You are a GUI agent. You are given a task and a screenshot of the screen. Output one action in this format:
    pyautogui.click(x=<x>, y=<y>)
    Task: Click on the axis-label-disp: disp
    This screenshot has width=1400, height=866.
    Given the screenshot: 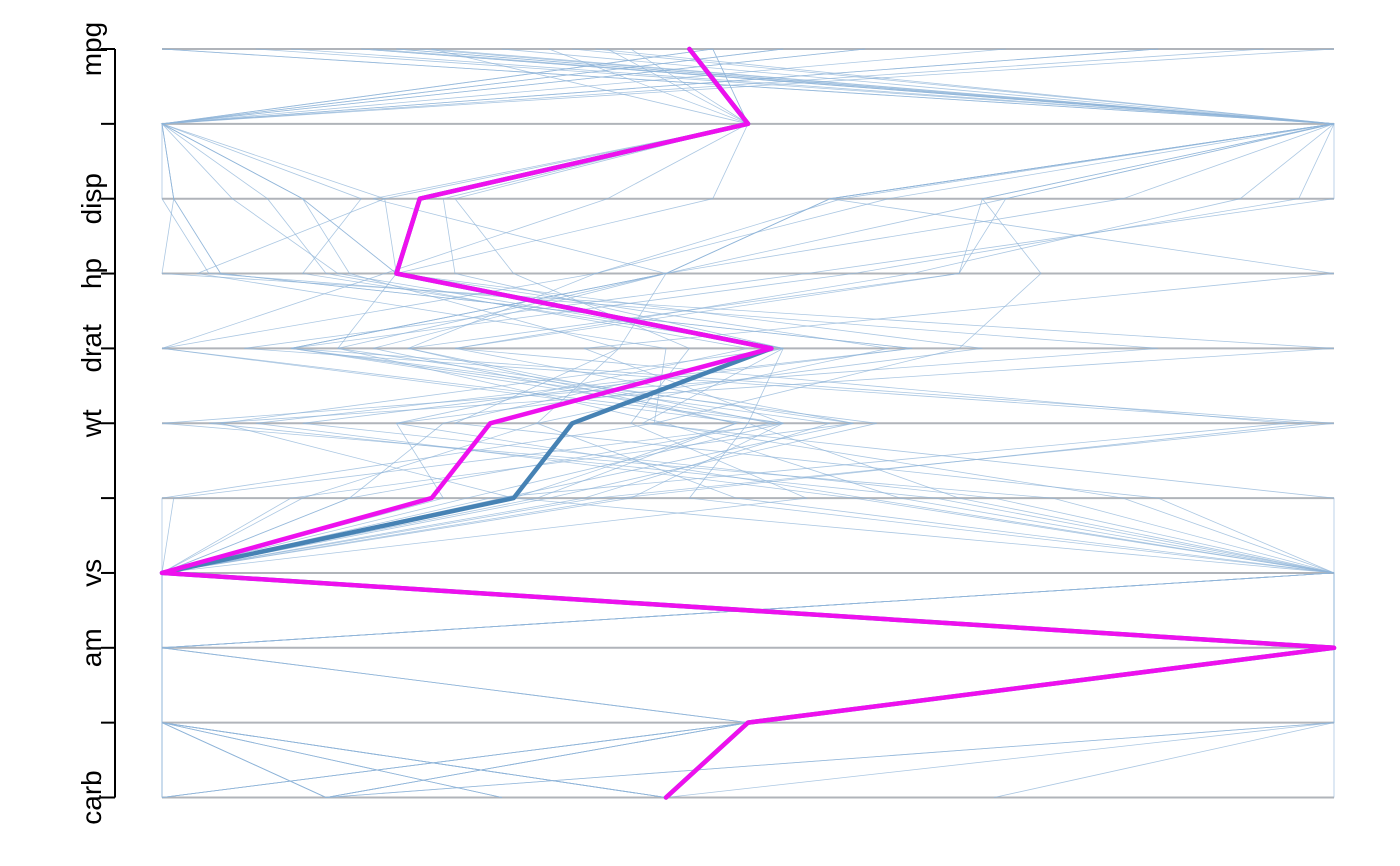 What is the action you would take?
    pyautogui.click(x=91, y=198)
    